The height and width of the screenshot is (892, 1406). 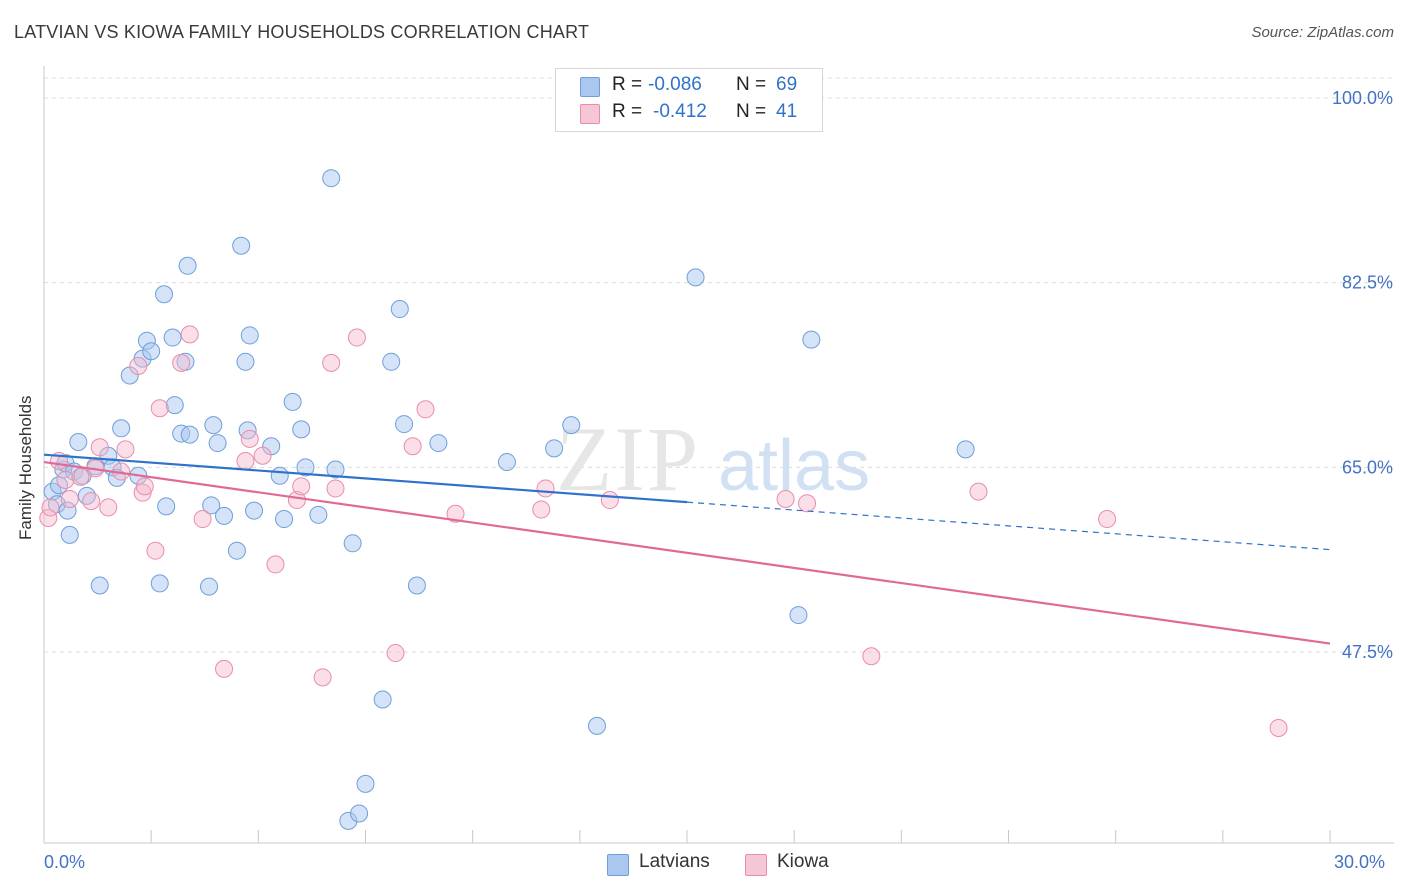 What do you see at coordinates (787, 84) in the screenshot?
I see `legend-n-value-1: 69` at bounding box center [787, 84].